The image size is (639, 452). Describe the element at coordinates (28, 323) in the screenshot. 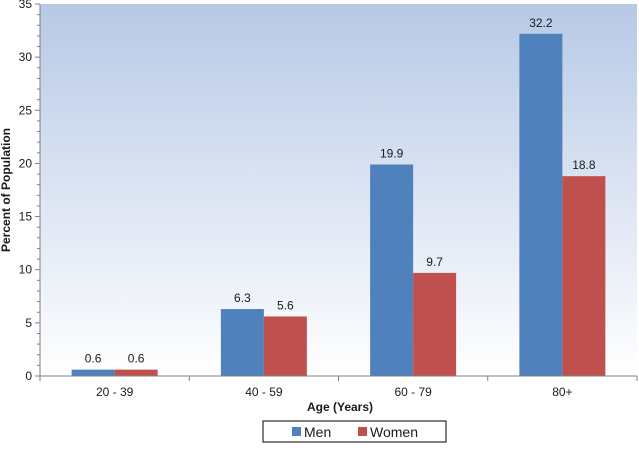

I see `y-tick-label: 5` at that location.